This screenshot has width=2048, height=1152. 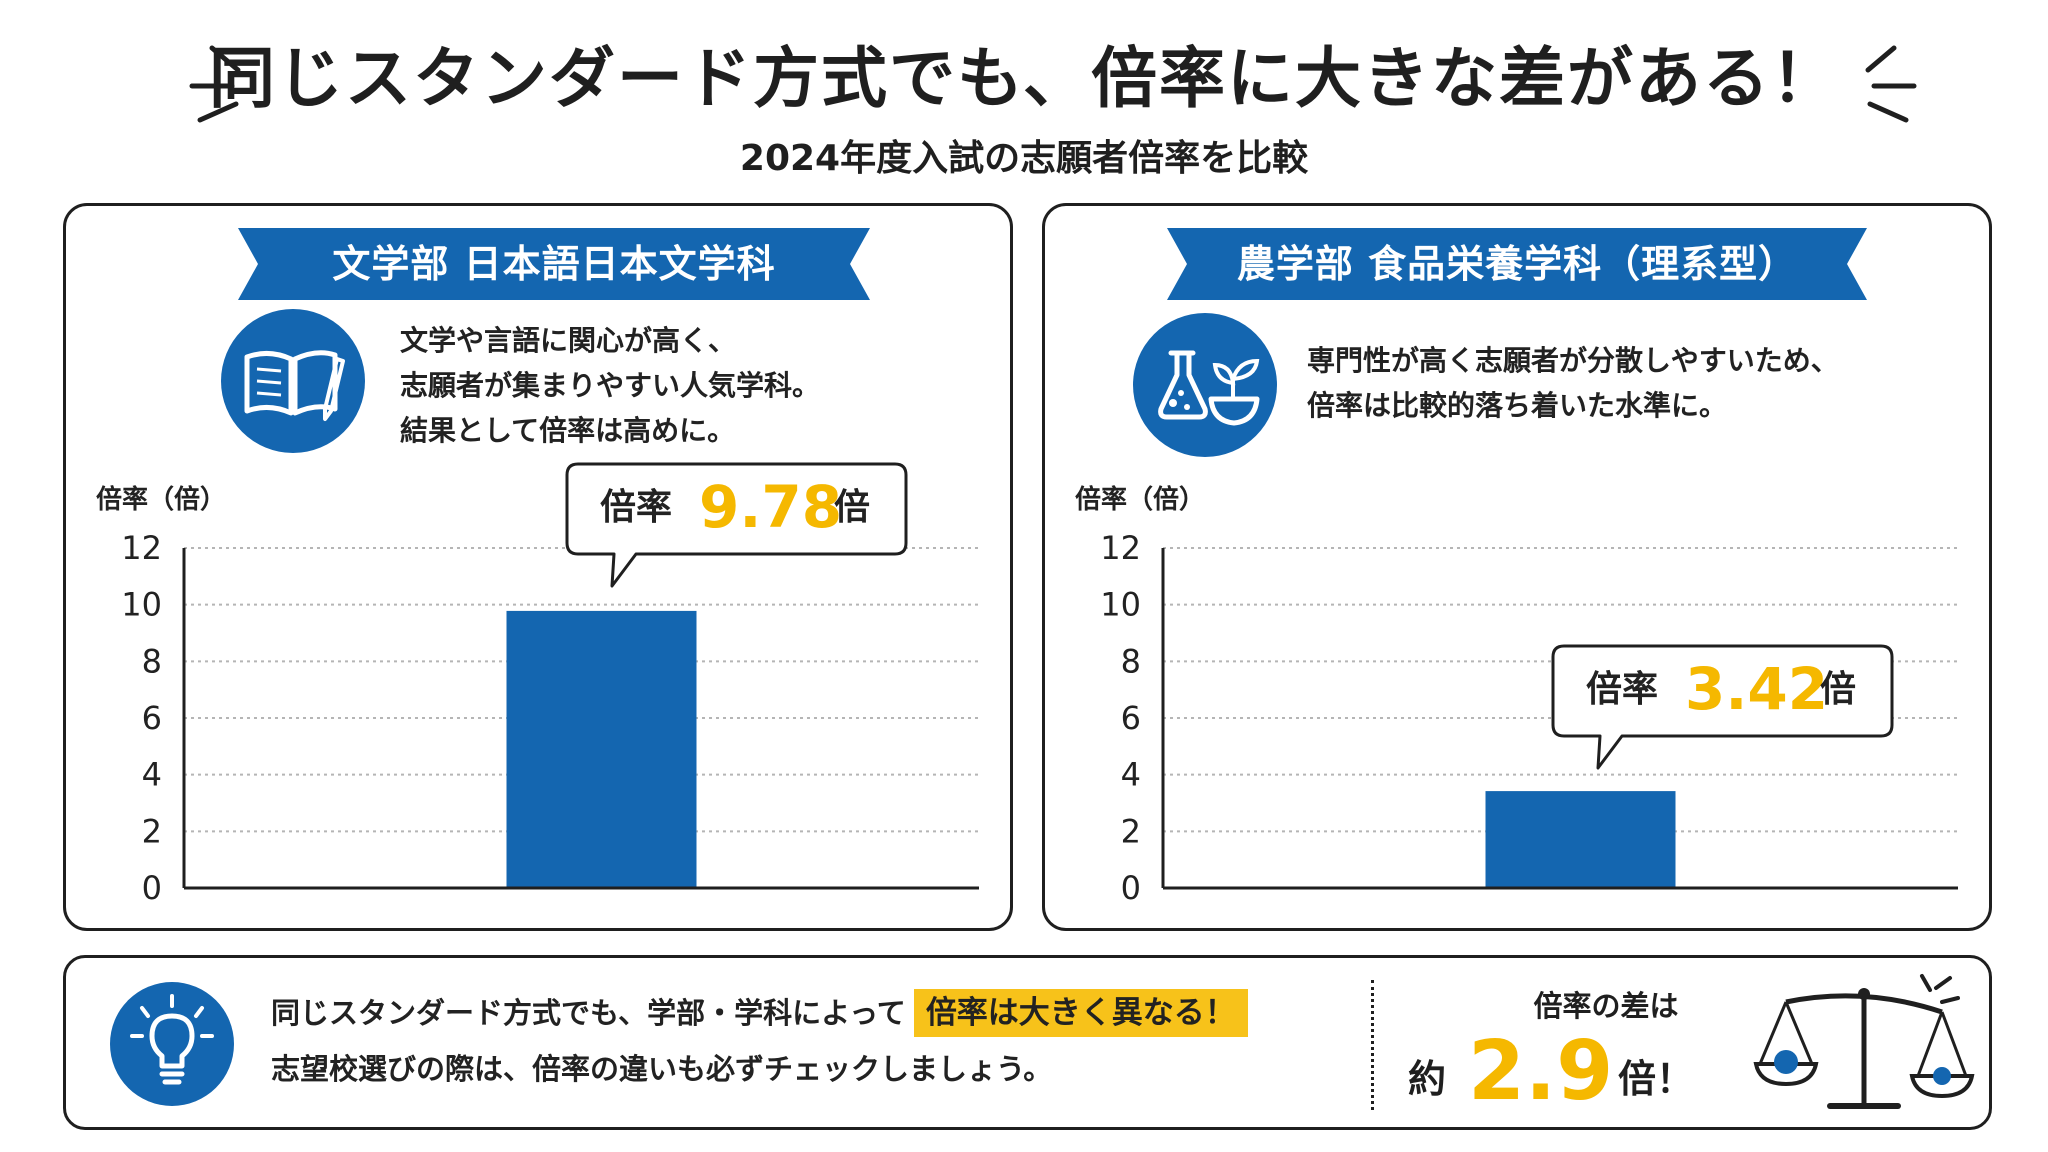 What do you see at coordinates (662, 1069) in the screenshot?
I see `summary-line-2: 志望校選びの際は、倍率の違いも必ずチェックしましょう。` at bounding box center [662, 1069].